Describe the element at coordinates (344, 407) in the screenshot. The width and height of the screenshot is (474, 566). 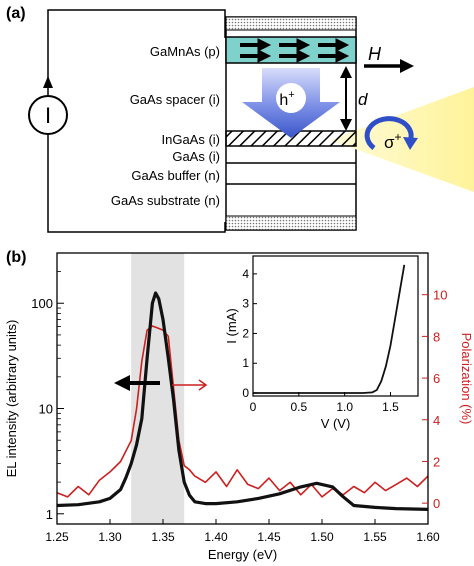
I see `inset-x-tick-label: 1.0` at that location.